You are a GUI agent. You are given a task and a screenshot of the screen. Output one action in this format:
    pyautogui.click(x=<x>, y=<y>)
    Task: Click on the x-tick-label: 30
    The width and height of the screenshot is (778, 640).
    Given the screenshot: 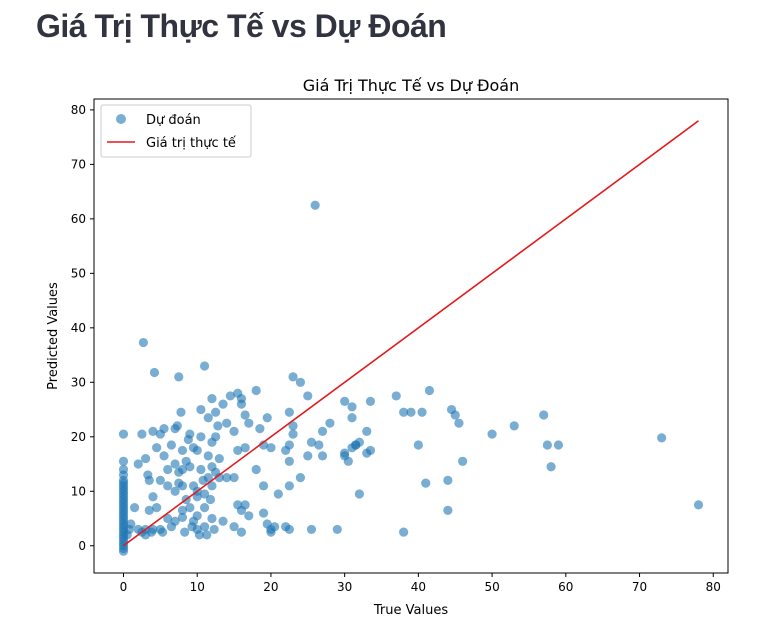 What is the action you would take?
    pyautogui.click(x=344, y=587)
    